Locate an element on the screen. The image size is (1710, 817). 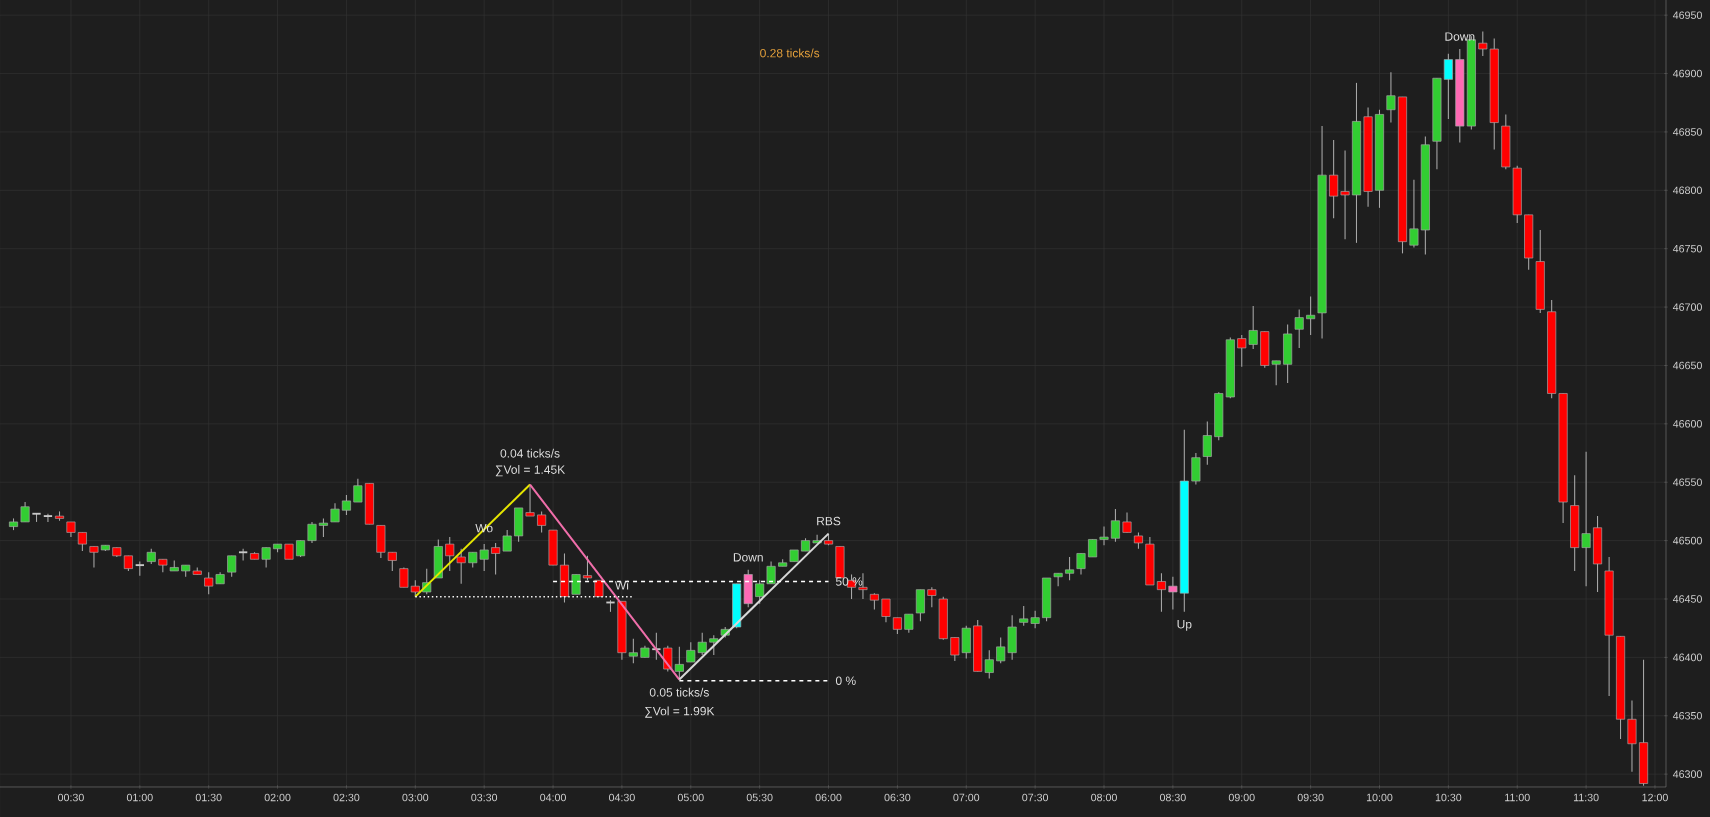
x-tick-label: 04:30 is located at coordinates (621, 797).